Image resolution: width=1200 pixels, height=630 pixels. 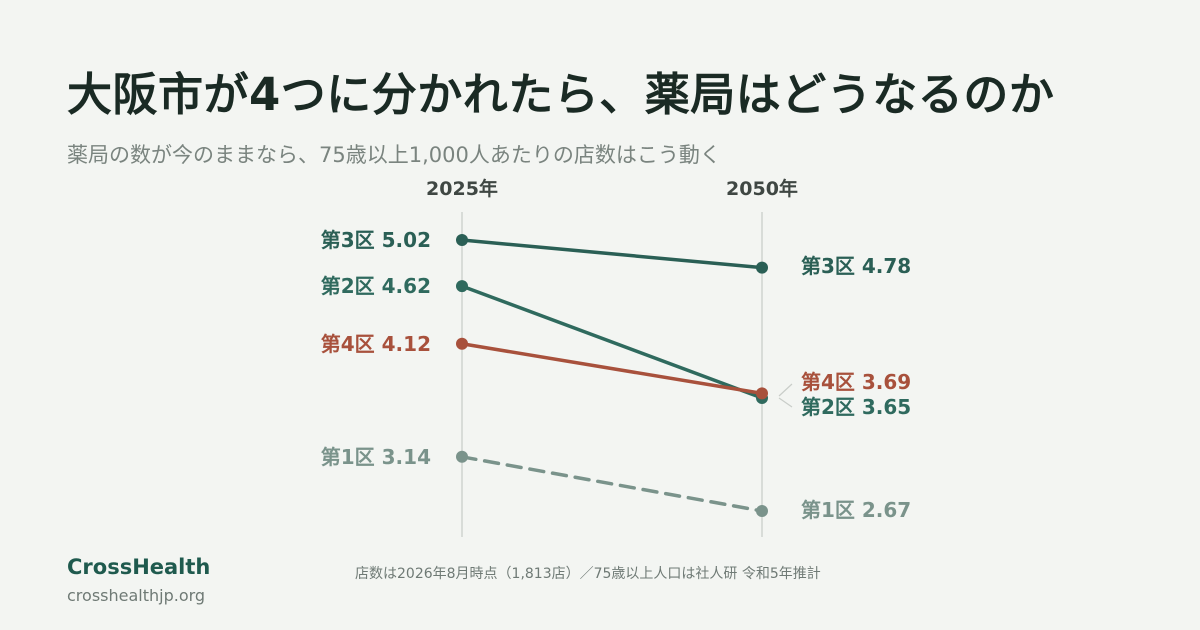 I want to click on data-label: 第4区 3.69, so click(x=856, y=382).